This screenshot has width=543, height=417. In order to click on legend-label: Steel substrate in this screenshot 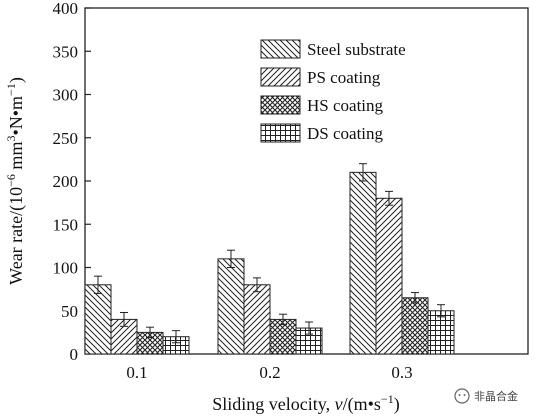, I will do `click(356, 49)`.